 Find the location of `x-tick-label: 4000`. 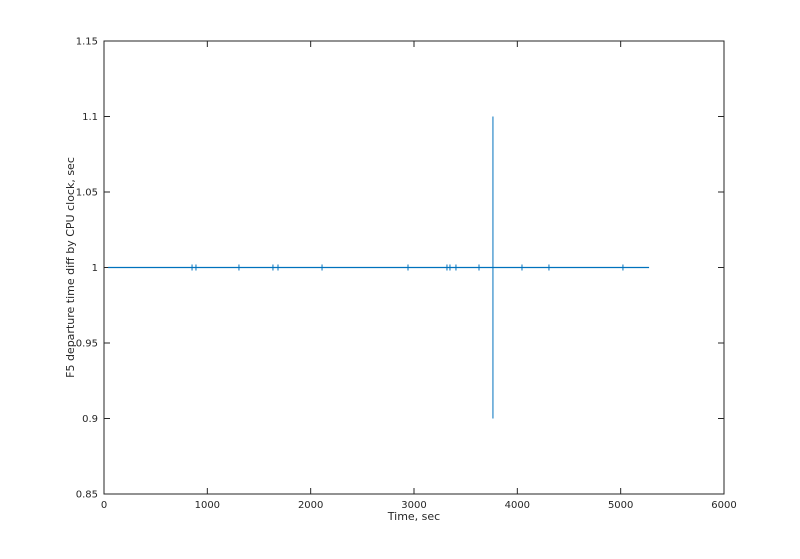

x-tick-label: 4000 is located at coordinates (517, 505).